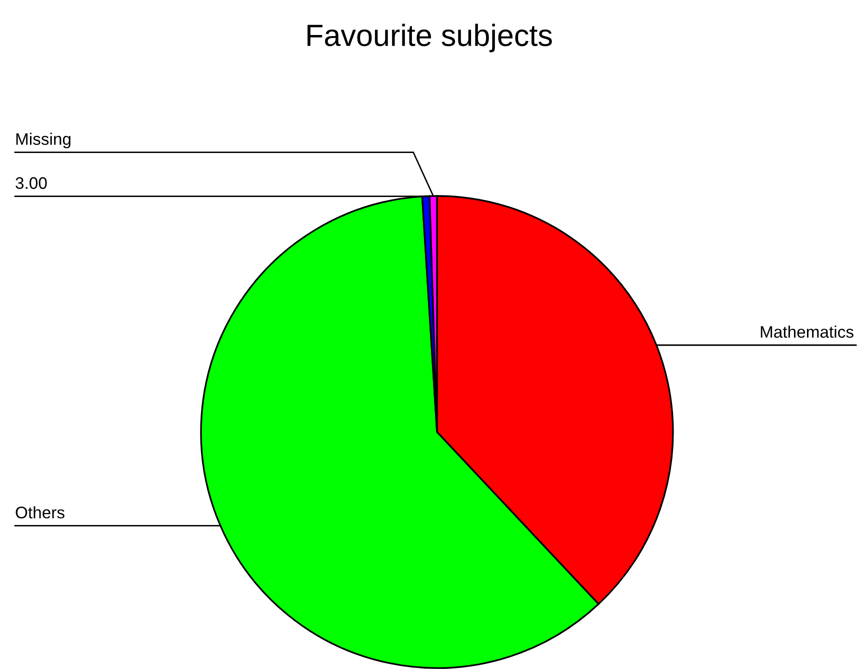 The width and height of the screenshot is (858, 669). I want to click on chart-title: Favourite subjects, so click(430, 38).